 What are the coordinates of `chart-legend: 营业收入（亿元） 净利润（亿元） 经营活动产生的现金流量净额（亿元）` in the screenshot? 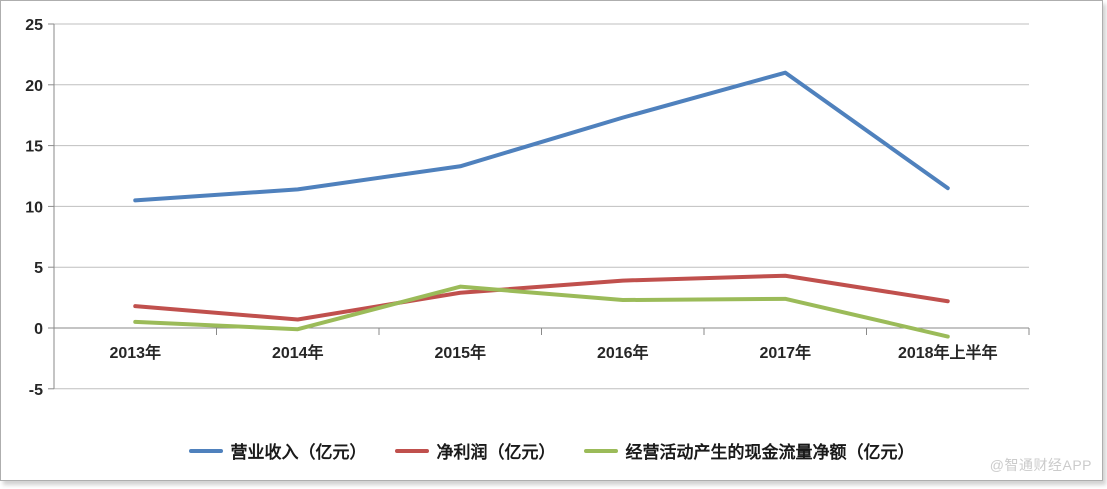 It's located at (551, 450).